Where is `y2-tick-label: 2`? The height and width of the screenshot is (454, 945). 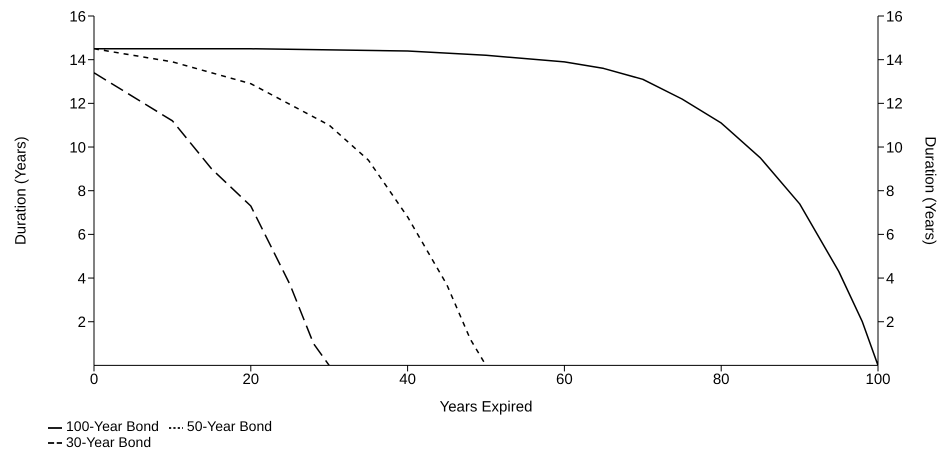
y2-tick-label: 2 is located at coordinates (890, 323).